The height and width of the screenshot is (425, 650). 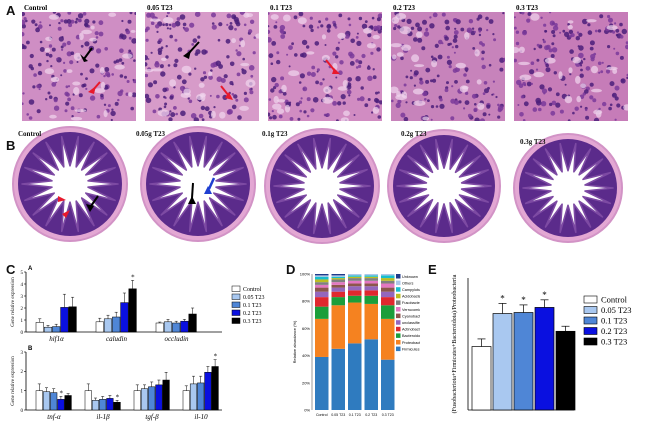 What do you see at coordinates (338, 415) in the screenshot?
I see `d-category-label: 0.05 T23` at bounding box center [338, 415].